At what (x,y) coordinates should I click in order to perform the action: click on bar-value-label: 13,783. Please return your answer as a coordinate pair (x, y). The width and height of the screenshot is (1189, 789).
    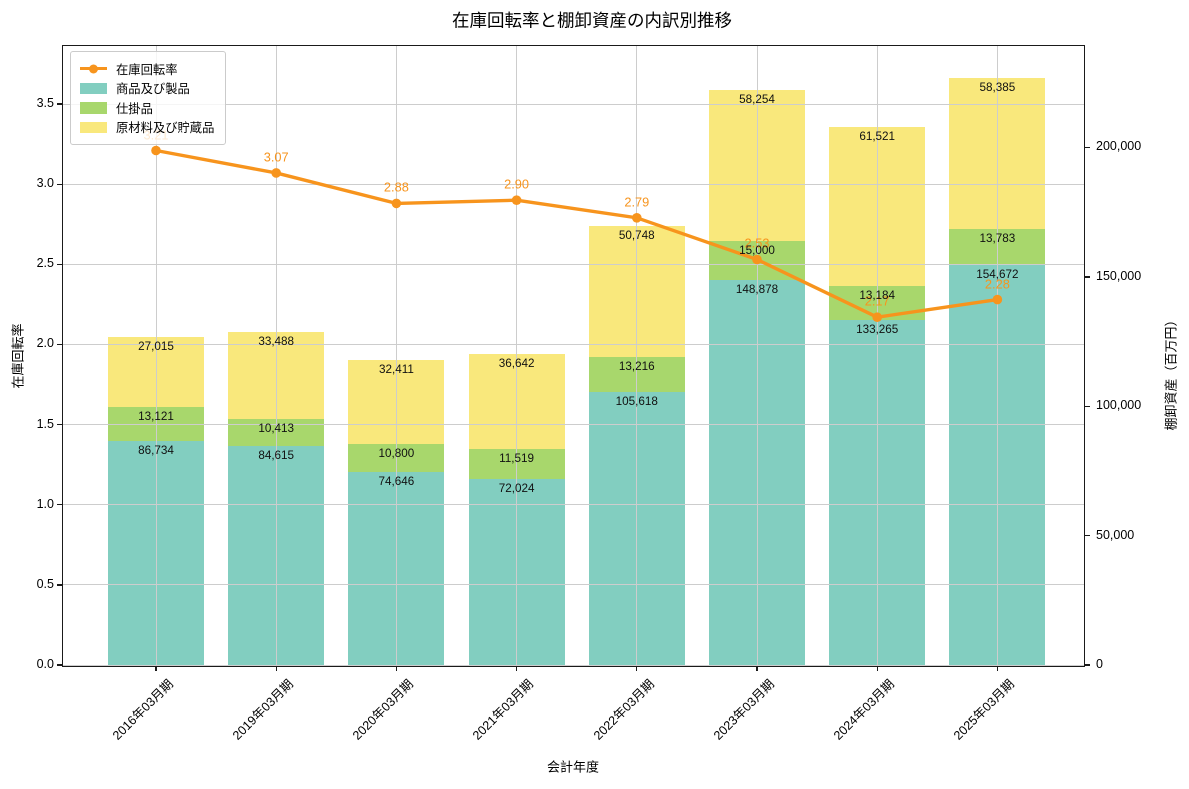
    Looking at the image, I should click on (997, 239).